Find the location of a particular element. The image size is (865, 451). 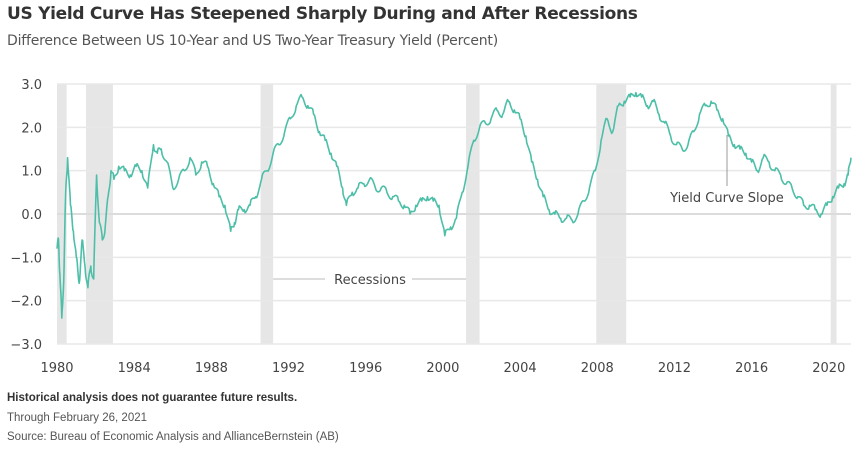

x-tick-label: 1980 is located at coordinates (56, 368).